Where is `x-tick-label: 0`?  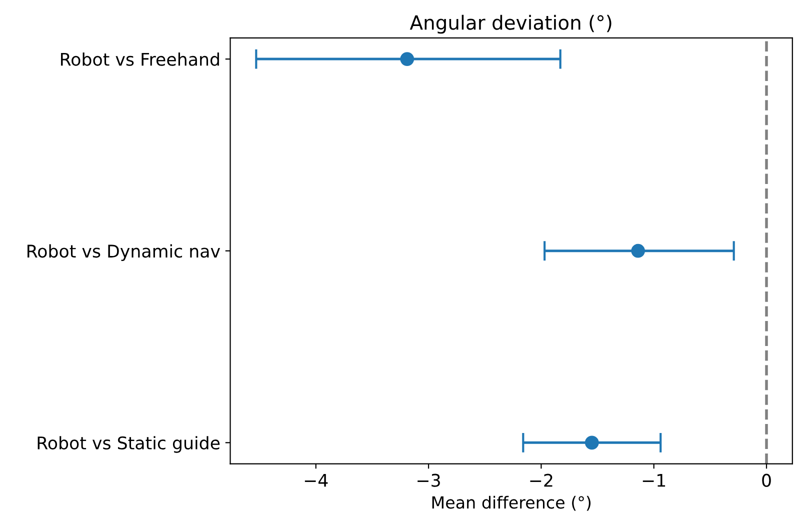 x-tick-label: 0 is located at coordinates (766, 480).